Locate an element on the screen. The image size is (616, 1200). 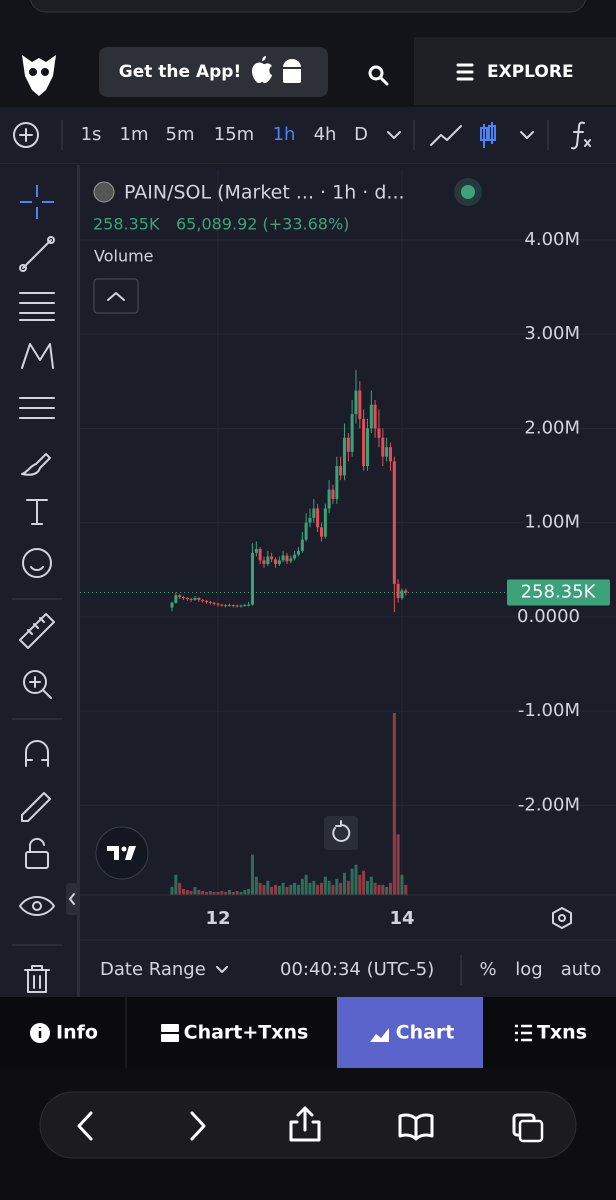
bookmarks-button is located at coordinates (416, 1127).